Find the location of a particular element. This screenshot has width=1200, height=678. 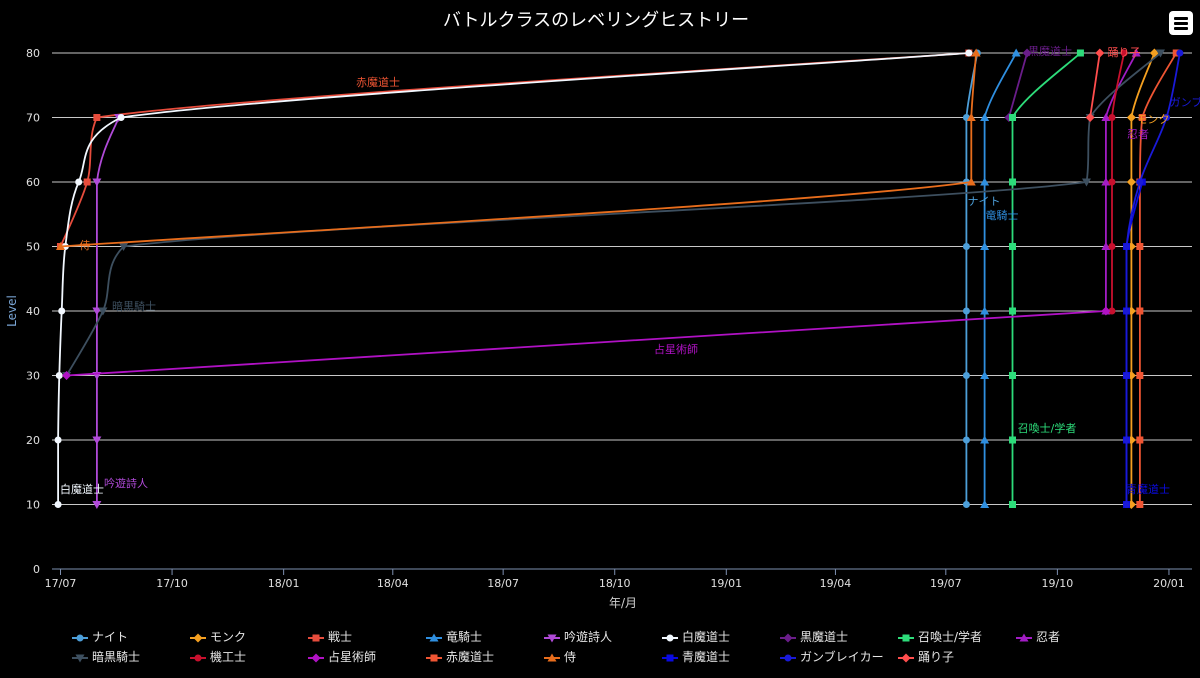

series-label: 黒魔道士 is located at coordinates (1050, 51).